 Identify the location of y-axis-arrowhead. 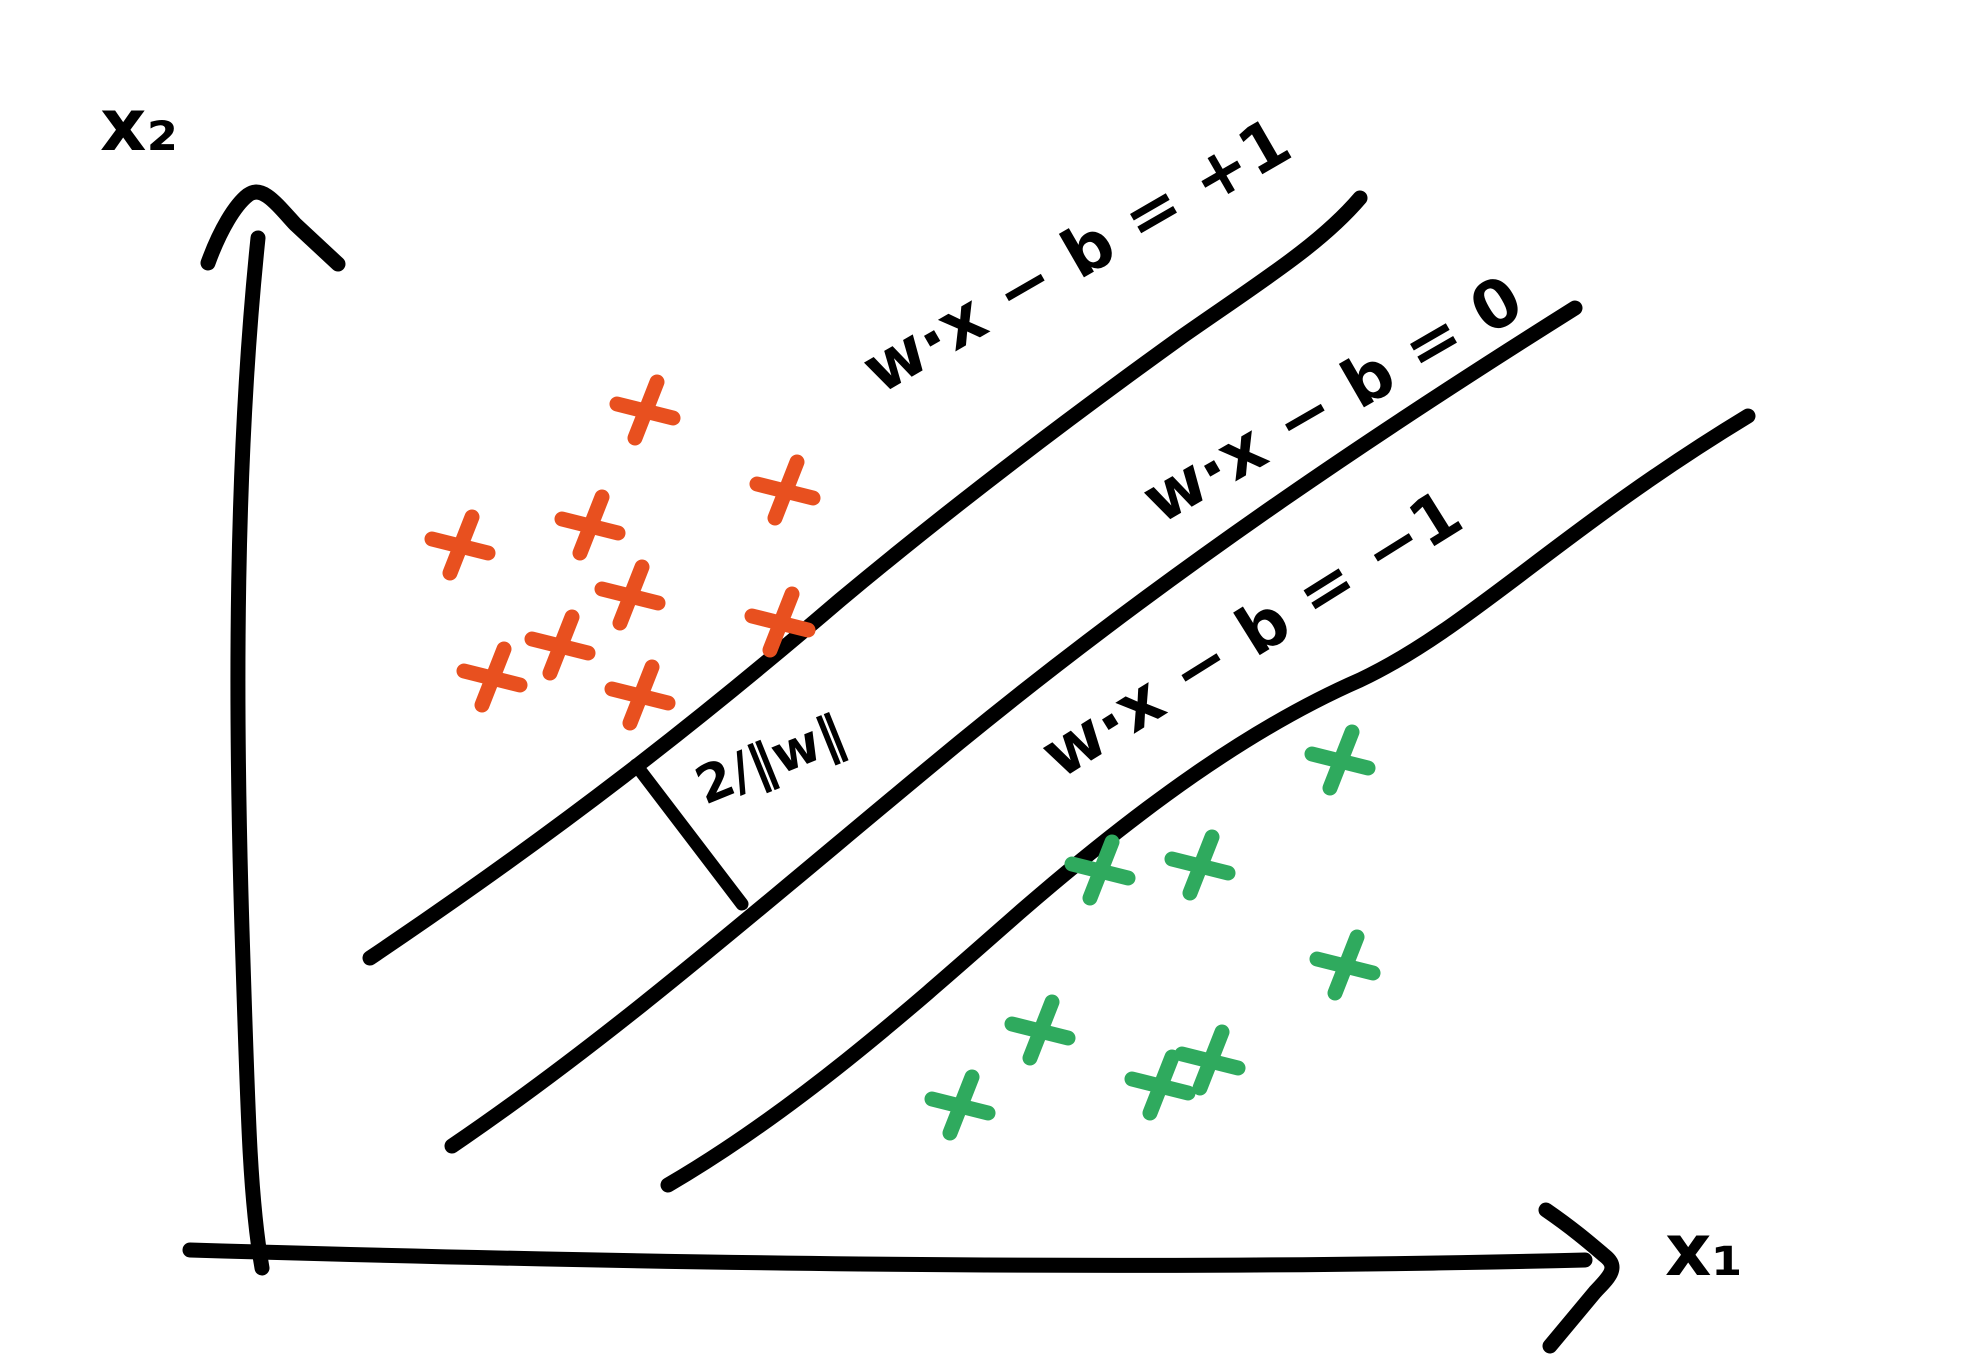
(273, 228).